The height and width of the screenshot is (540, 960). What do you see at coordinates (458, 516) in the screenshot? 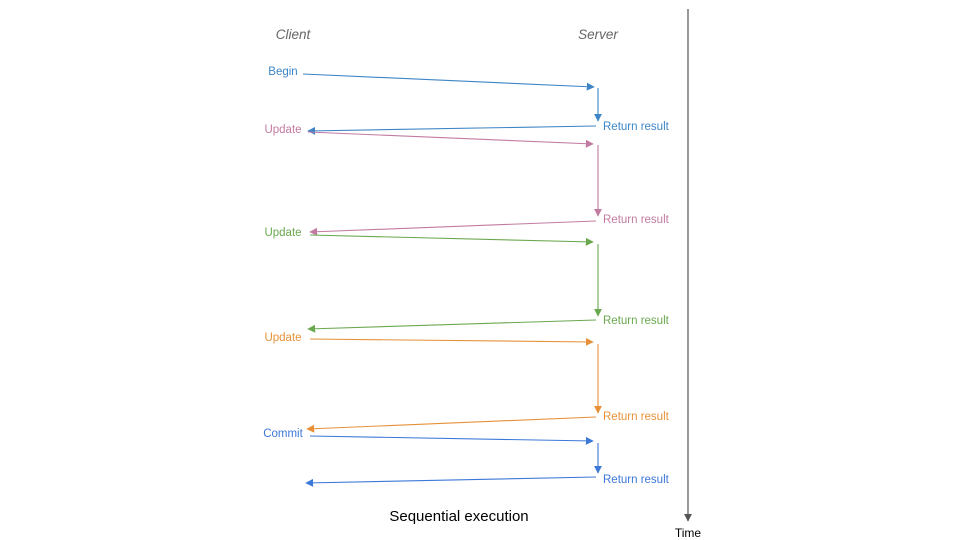
I see `diagram-title: Sequential execution` at bounding box center [458, 516].